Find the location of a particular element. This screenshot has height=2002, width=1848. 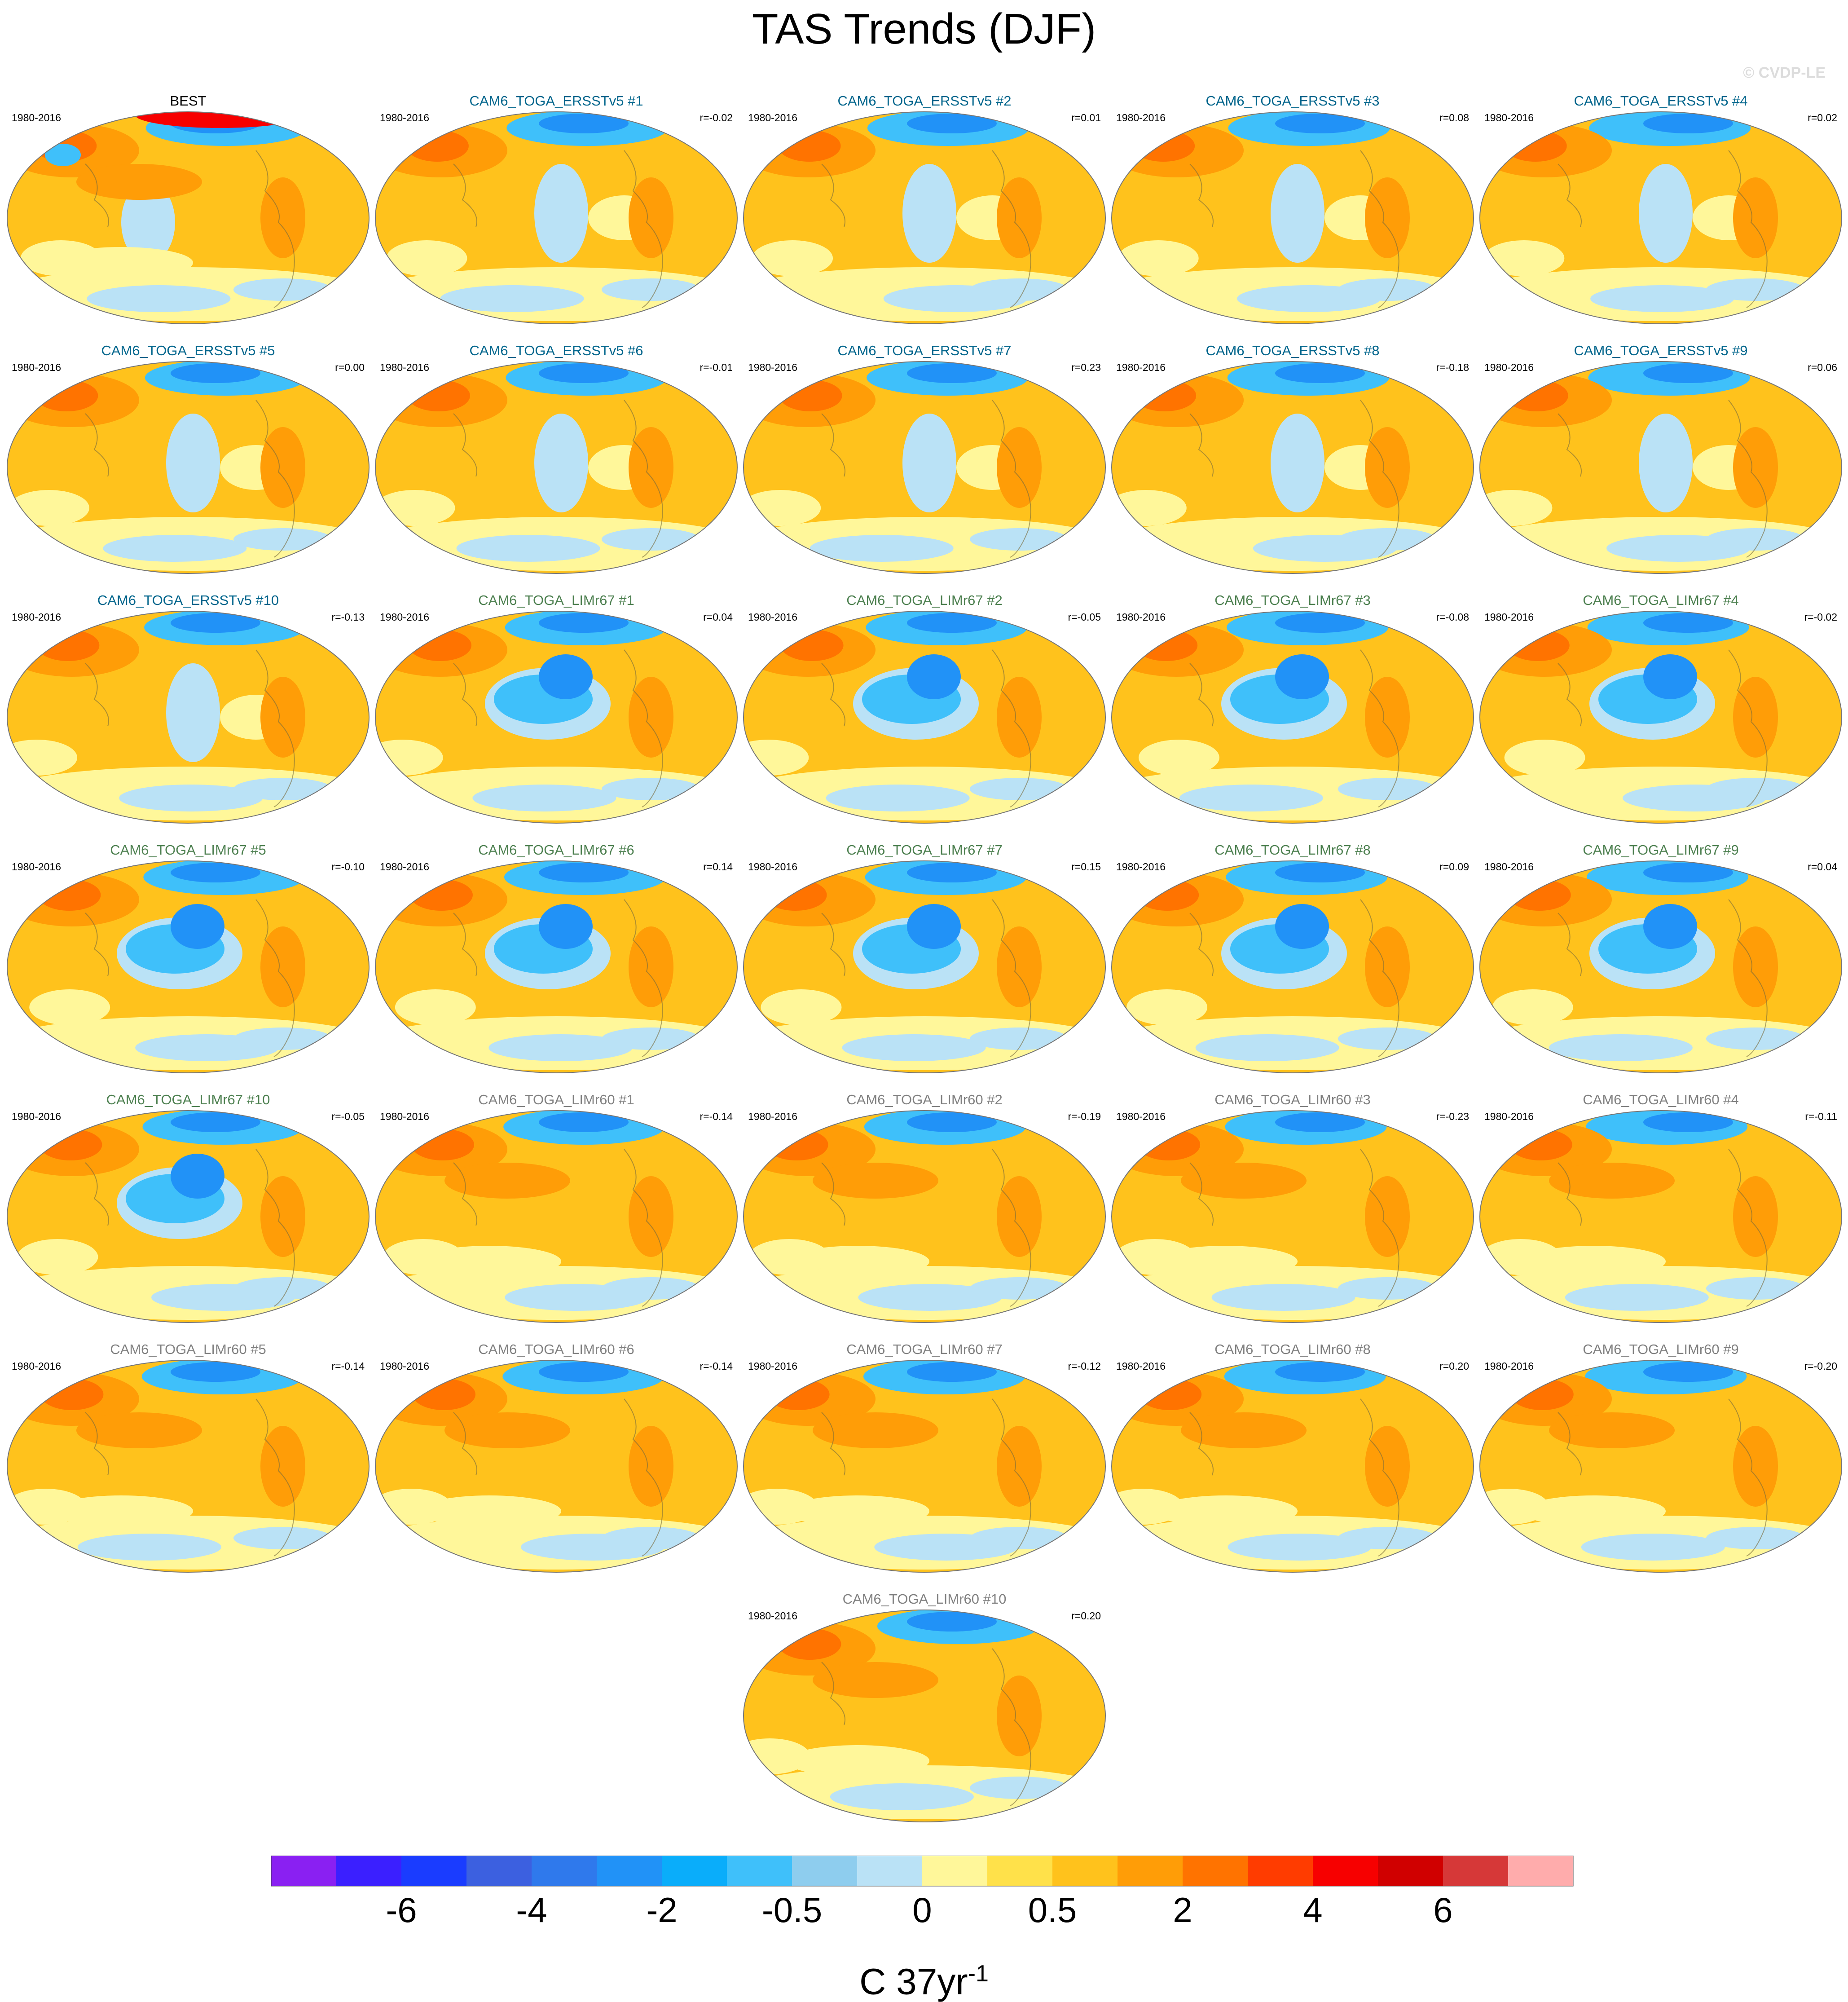

panel-title: CAM6_TOGA_ERSSTv5 #3 is located at coordinates (1293, 101).